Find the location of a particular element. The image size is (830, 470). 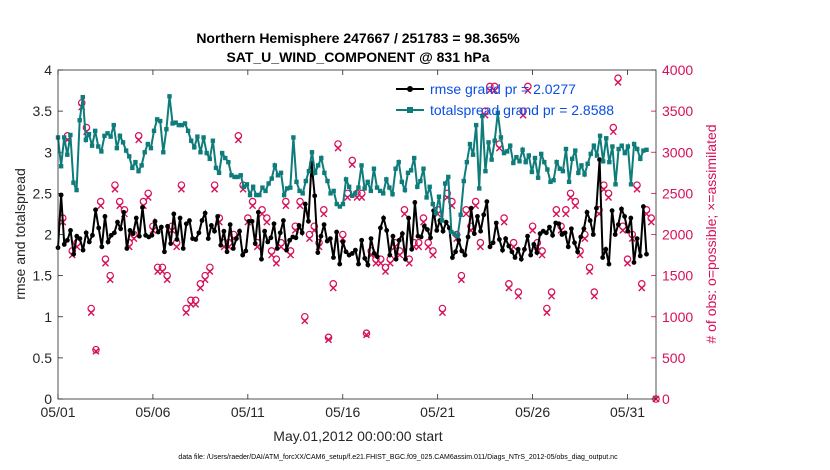

y2-axis-label: # of obs: o=possible; ×=assimilated is located at coordinates (711, 233).